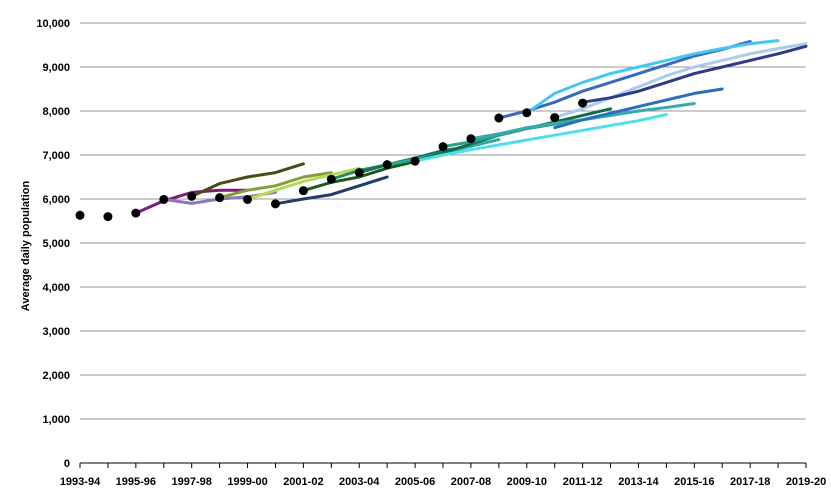  I want to click on x-tick-label: 2005-06, so click(415, 482).